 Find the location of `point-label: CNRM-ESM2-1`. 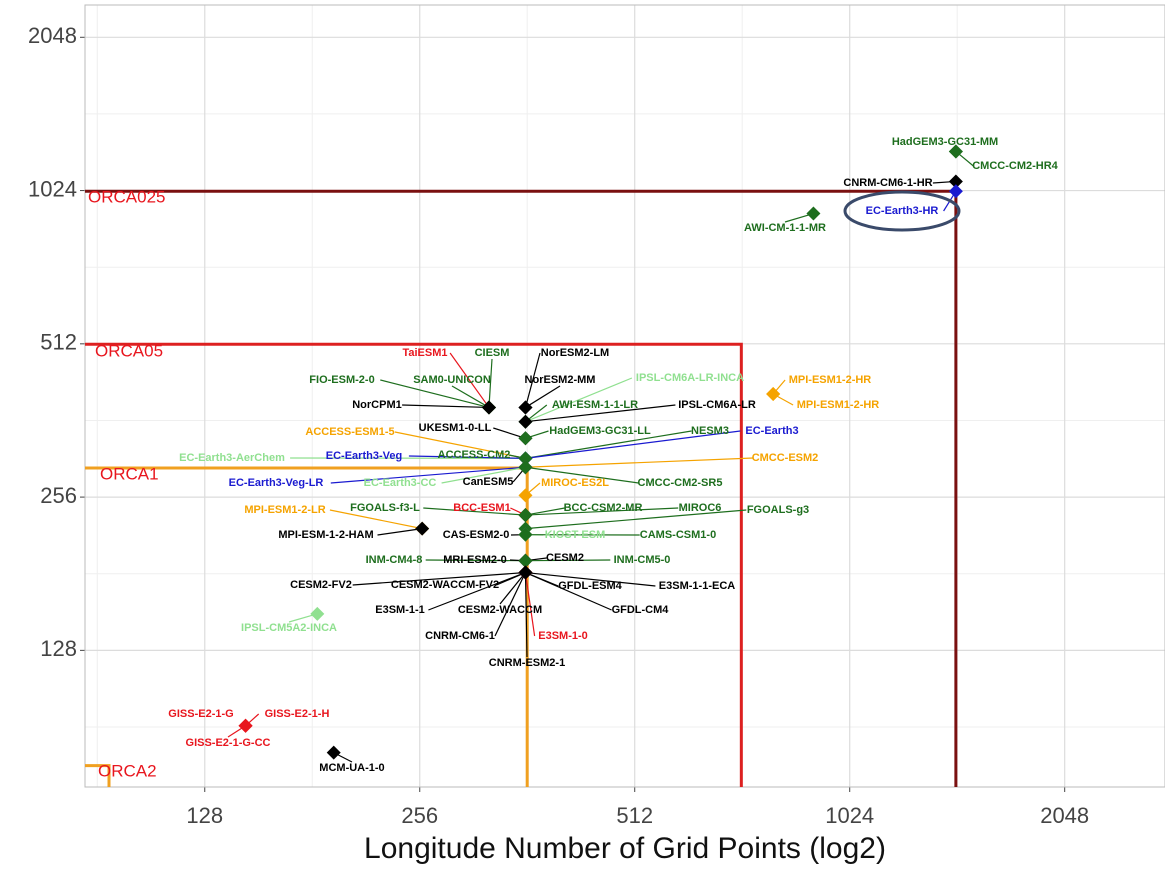

point-label: CNRM-ESM2-1 is located at coordinates (527, 663).